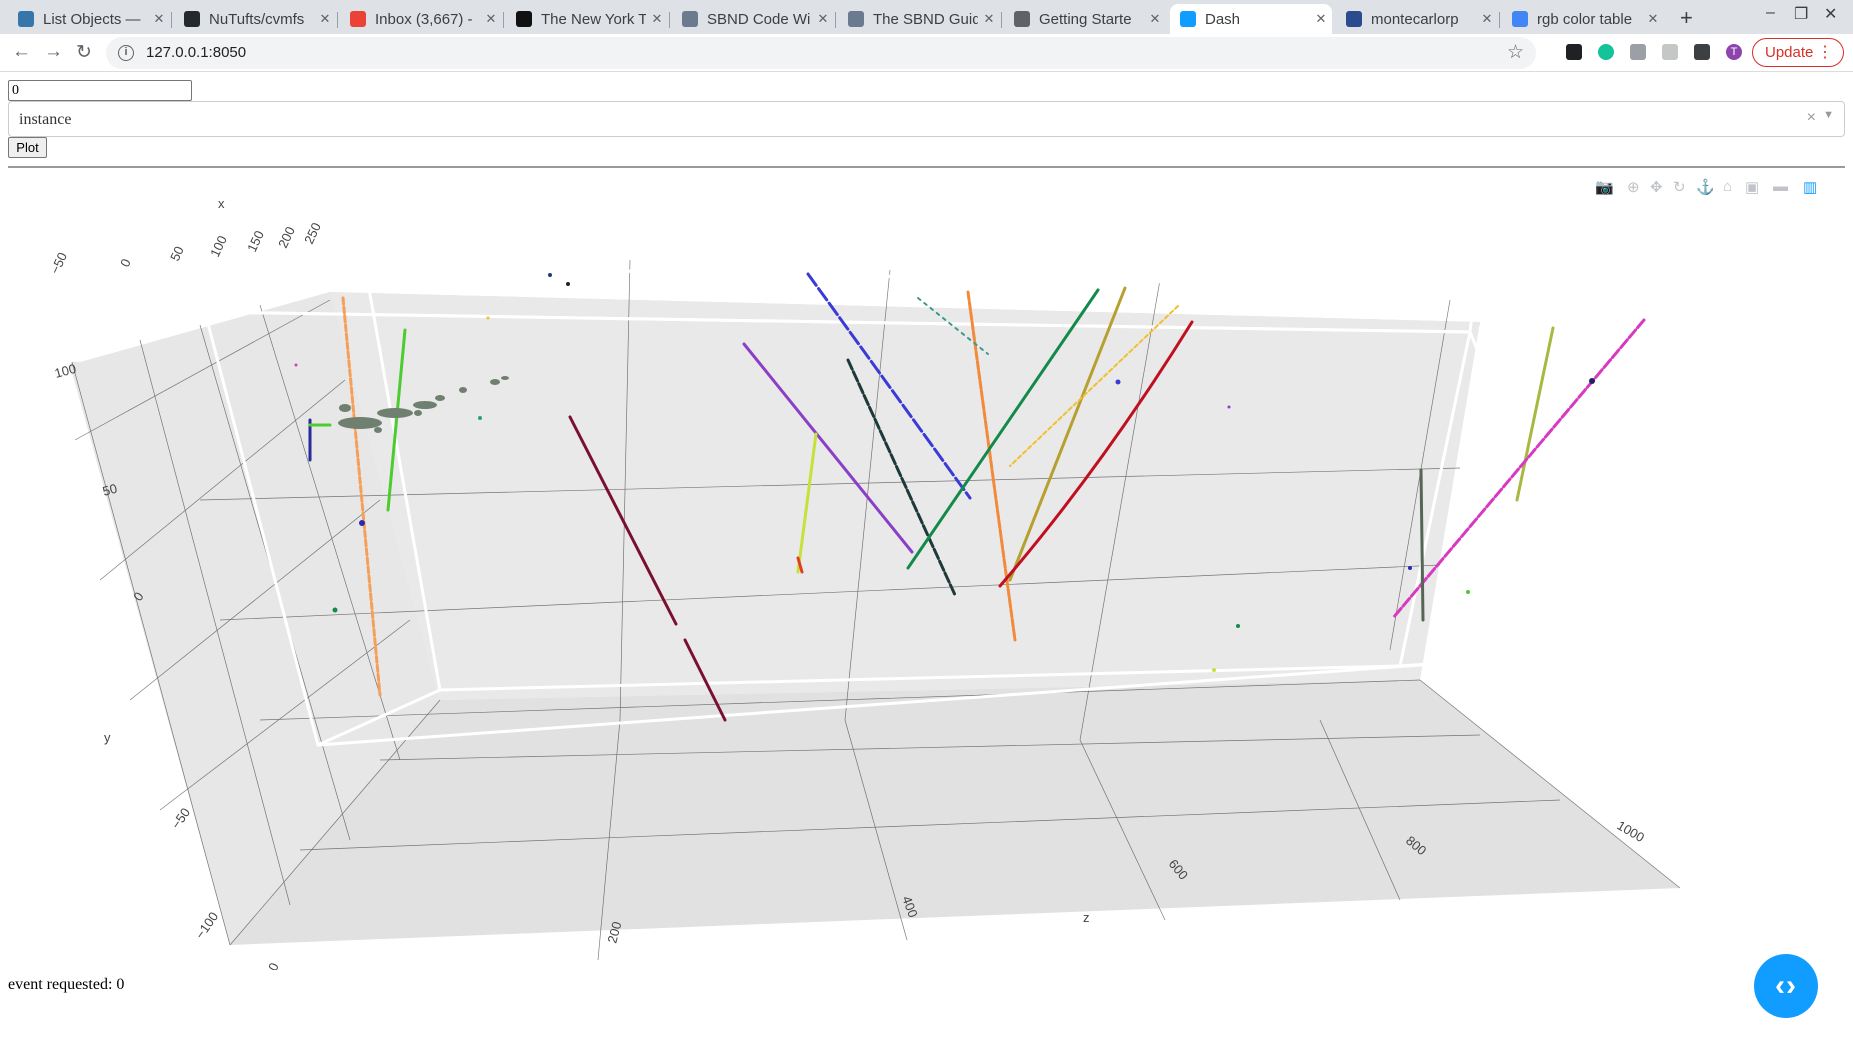 The width and height of the screenshot is (1853, 1053). What do you see at coordinates (593, 19) in the screenshot?
I see `tab-title: The New York T` at bounding box center [593, 19].